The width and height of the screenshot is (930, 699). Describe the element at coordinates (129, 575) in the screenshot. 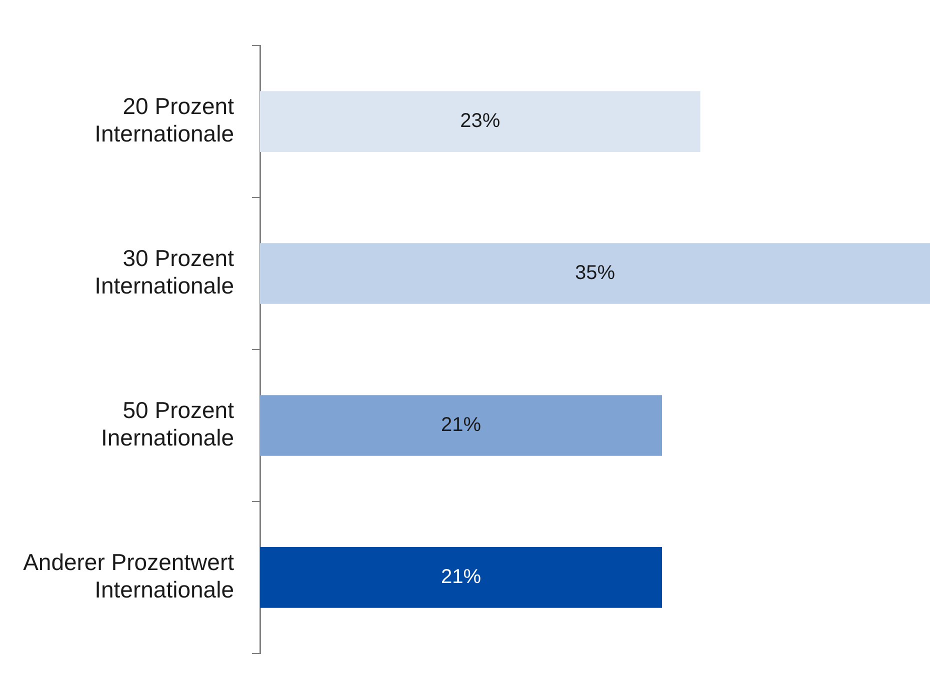

I see `y-tick-label: Anderer Prozentwert Internationale` at that location.